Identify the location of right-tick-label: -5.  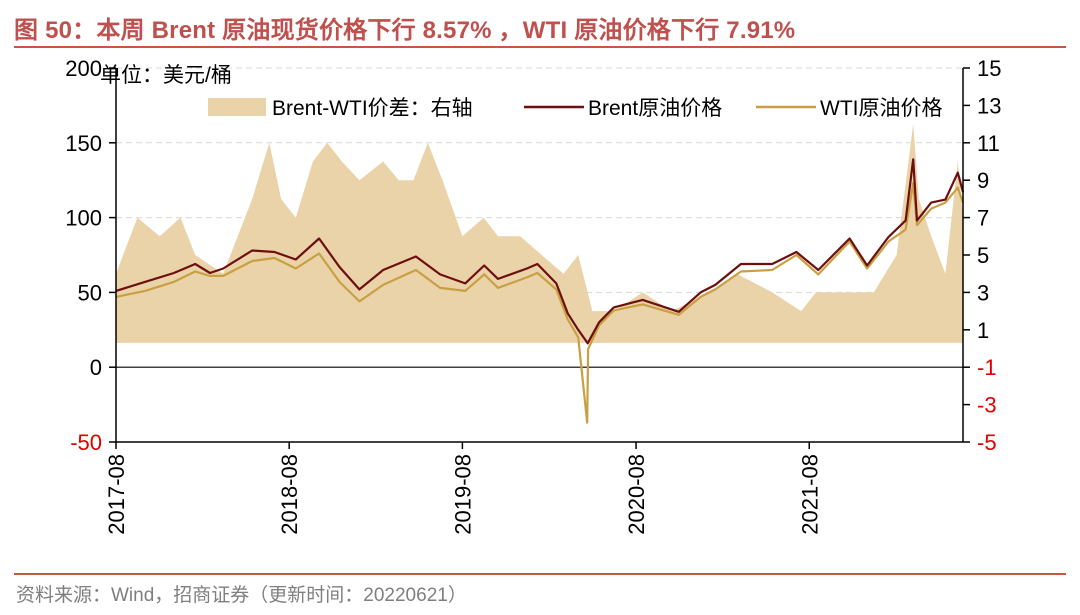
(987, 442).